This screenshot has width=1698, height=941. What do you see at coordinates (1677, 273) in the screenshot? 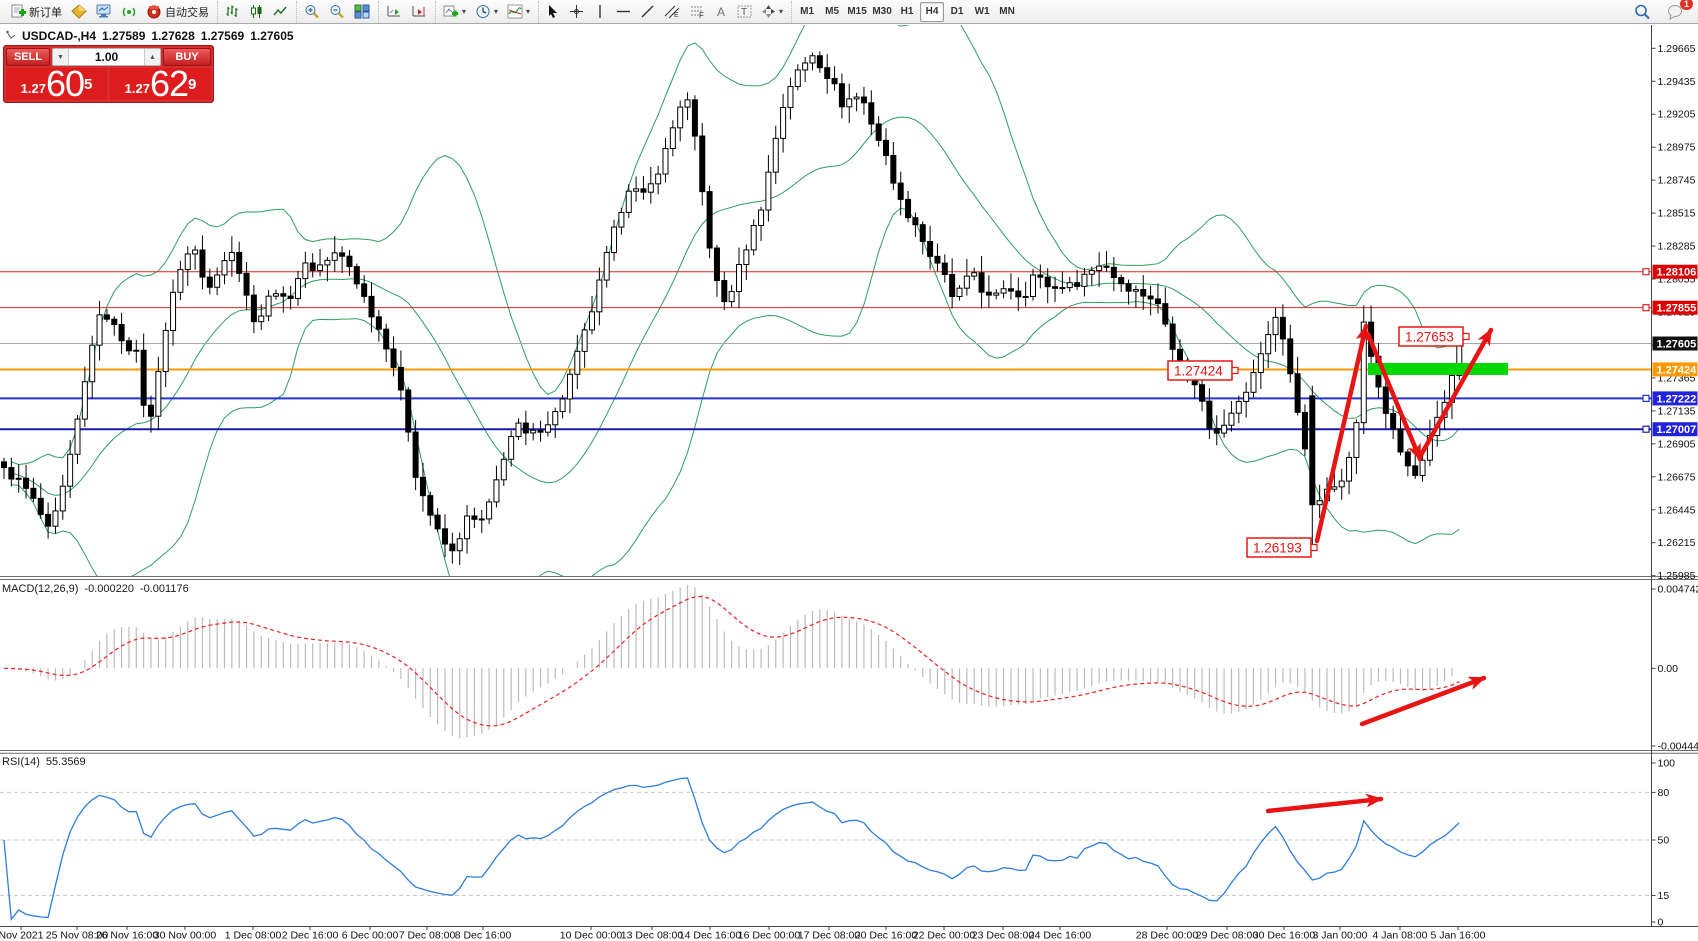
I see `axis-price-label-text: 1.28106` at bounding box center [1677, 273].